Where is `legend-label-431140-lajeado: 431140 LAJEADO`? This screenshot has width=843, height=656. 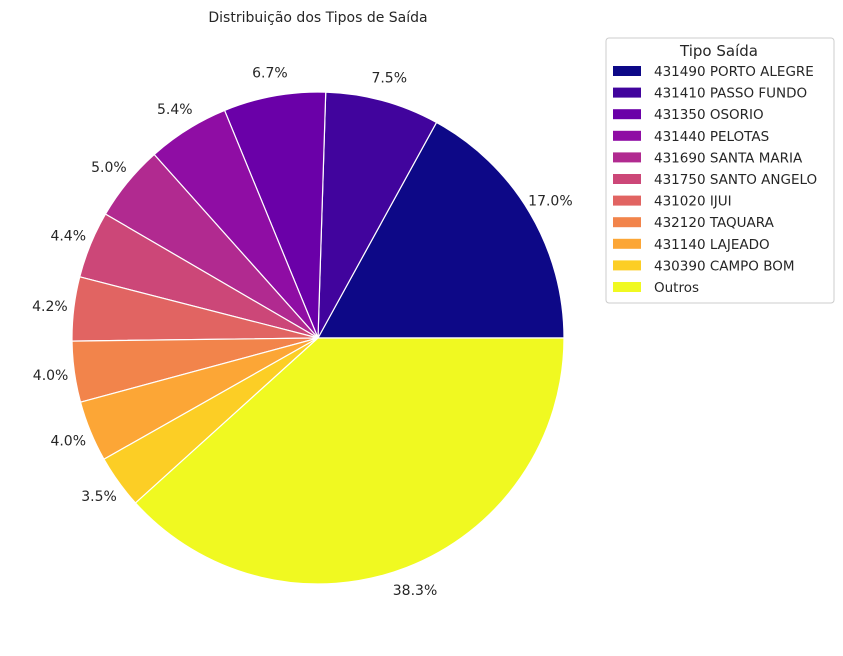
legend-label-431140-lajeado: 431140 LAJEADO is located at coordinates (712, 245).